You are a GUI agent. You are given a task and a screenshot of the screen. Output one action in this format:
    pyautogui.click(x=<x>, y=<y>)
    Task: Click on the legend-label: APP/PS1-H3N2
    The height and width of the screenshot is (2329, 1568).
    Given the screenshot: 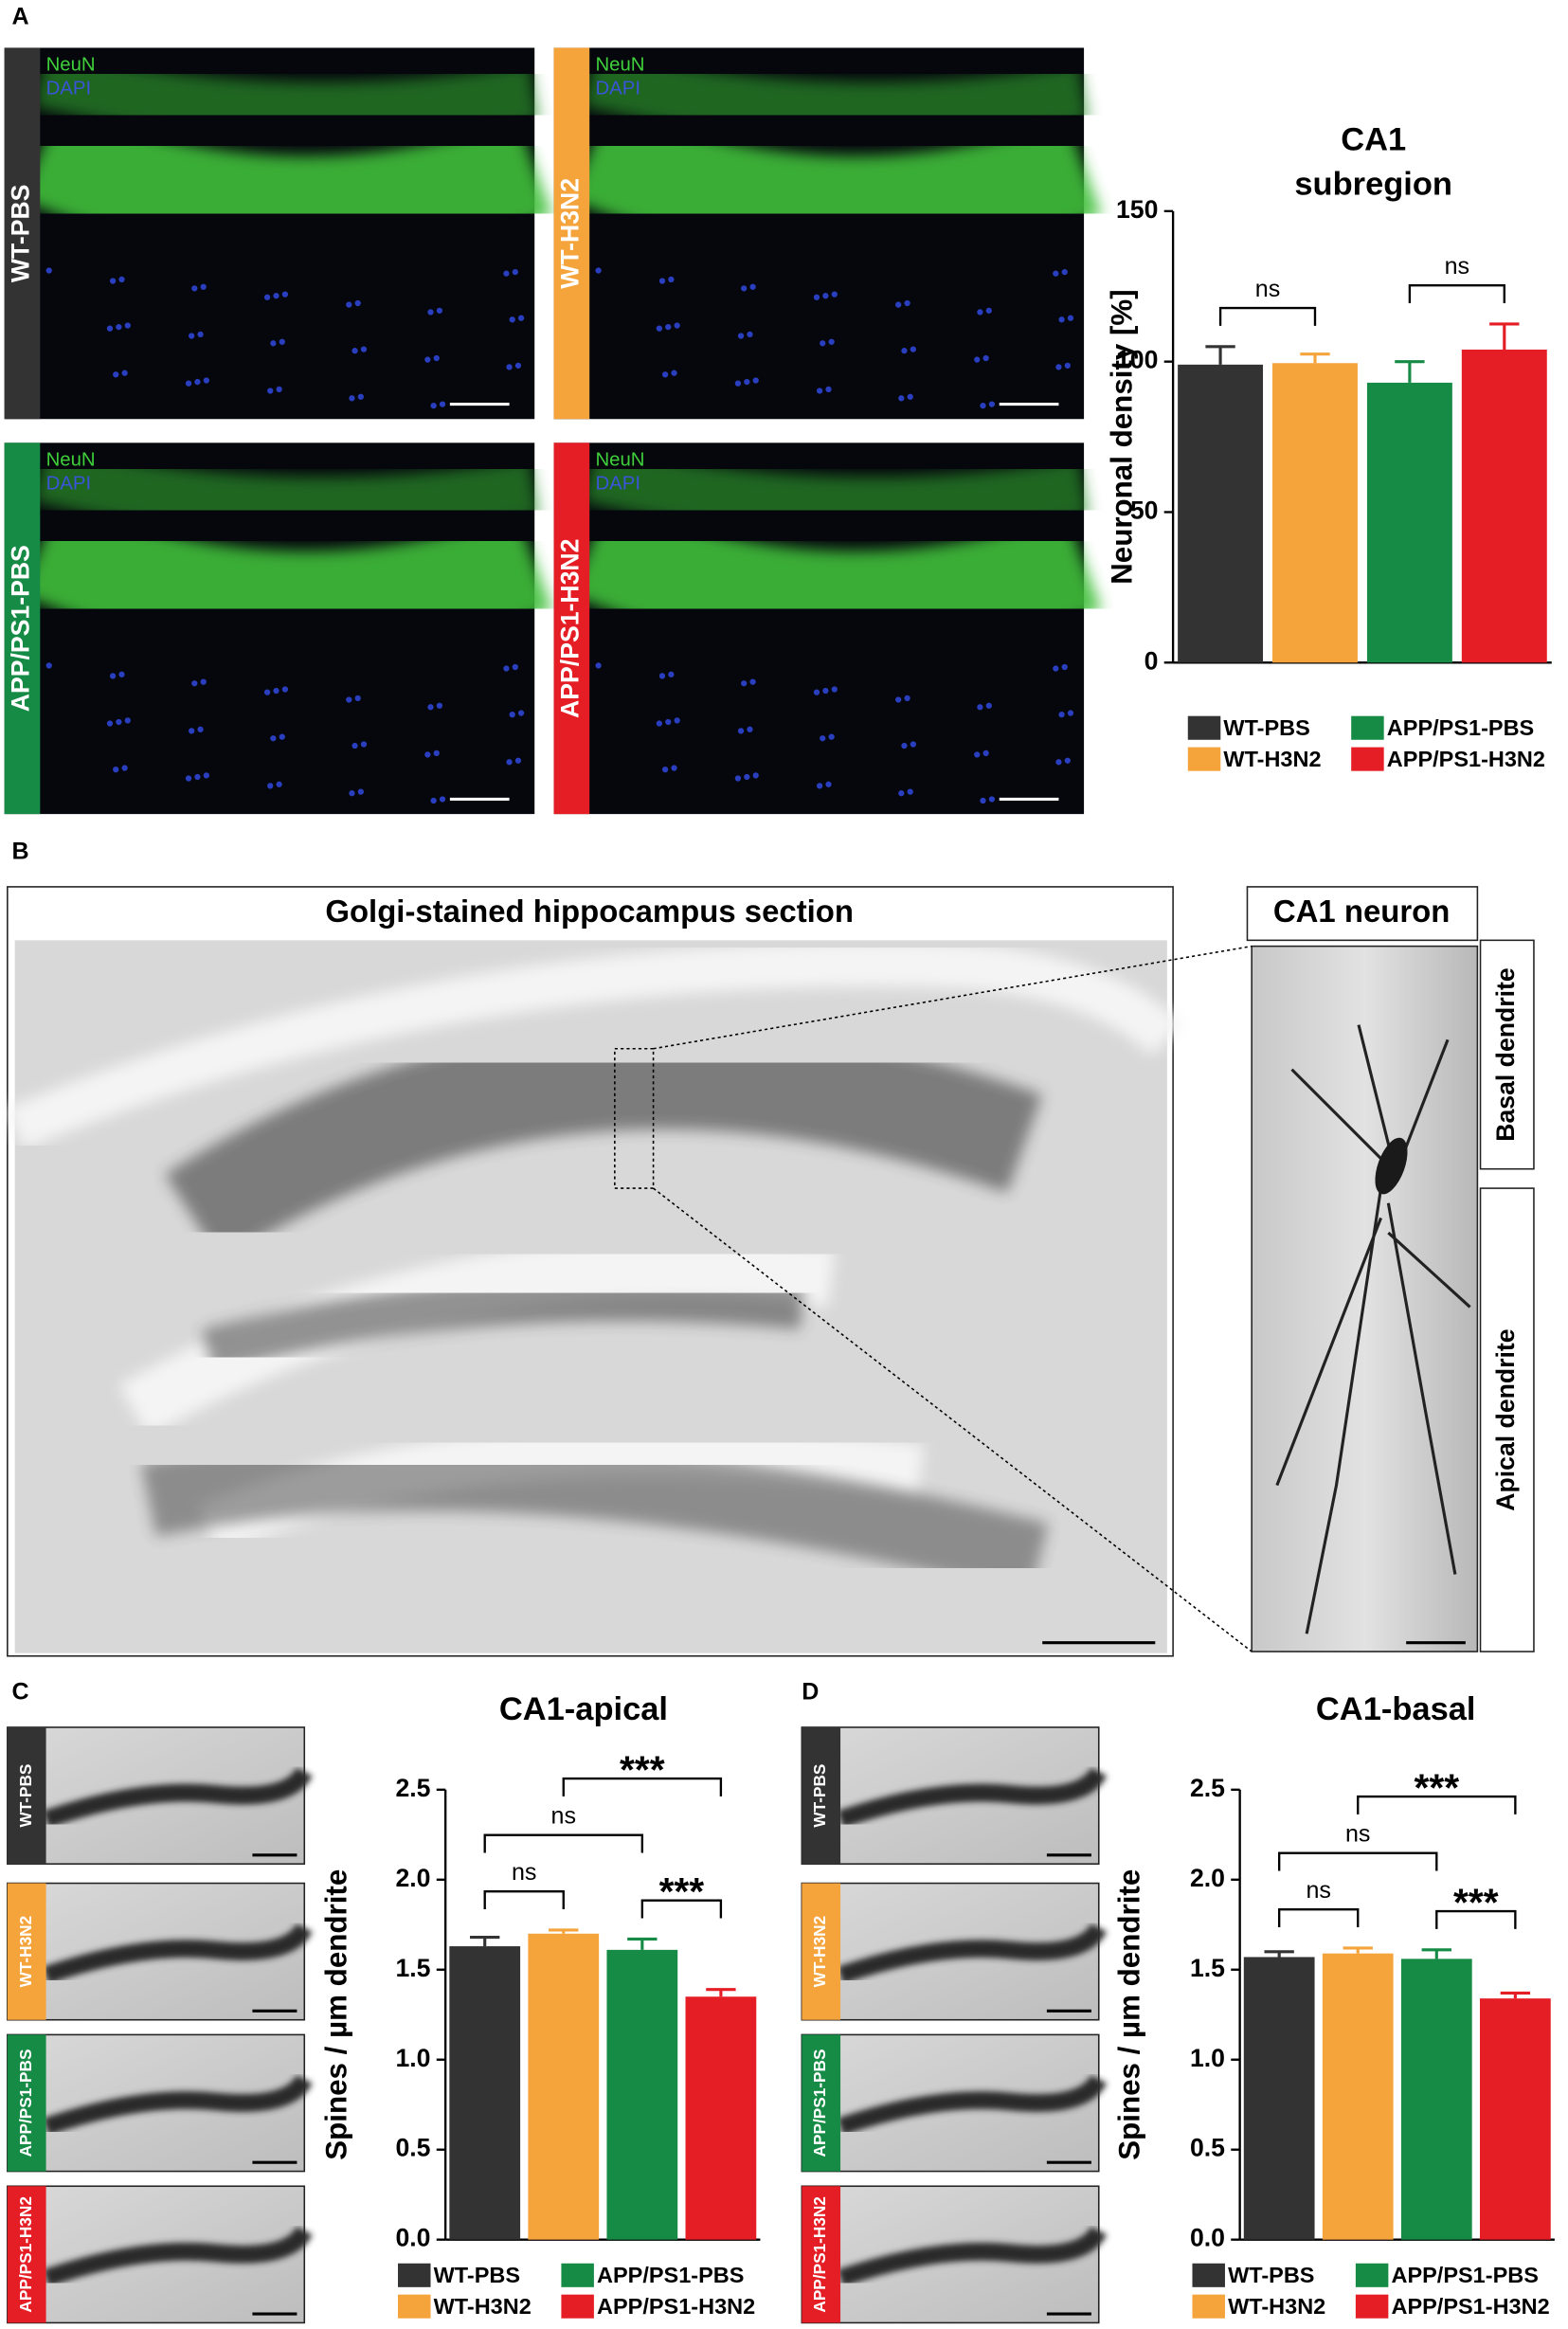 What is the action you would take?
    pyautogui.click(x=676, y=2306)
    